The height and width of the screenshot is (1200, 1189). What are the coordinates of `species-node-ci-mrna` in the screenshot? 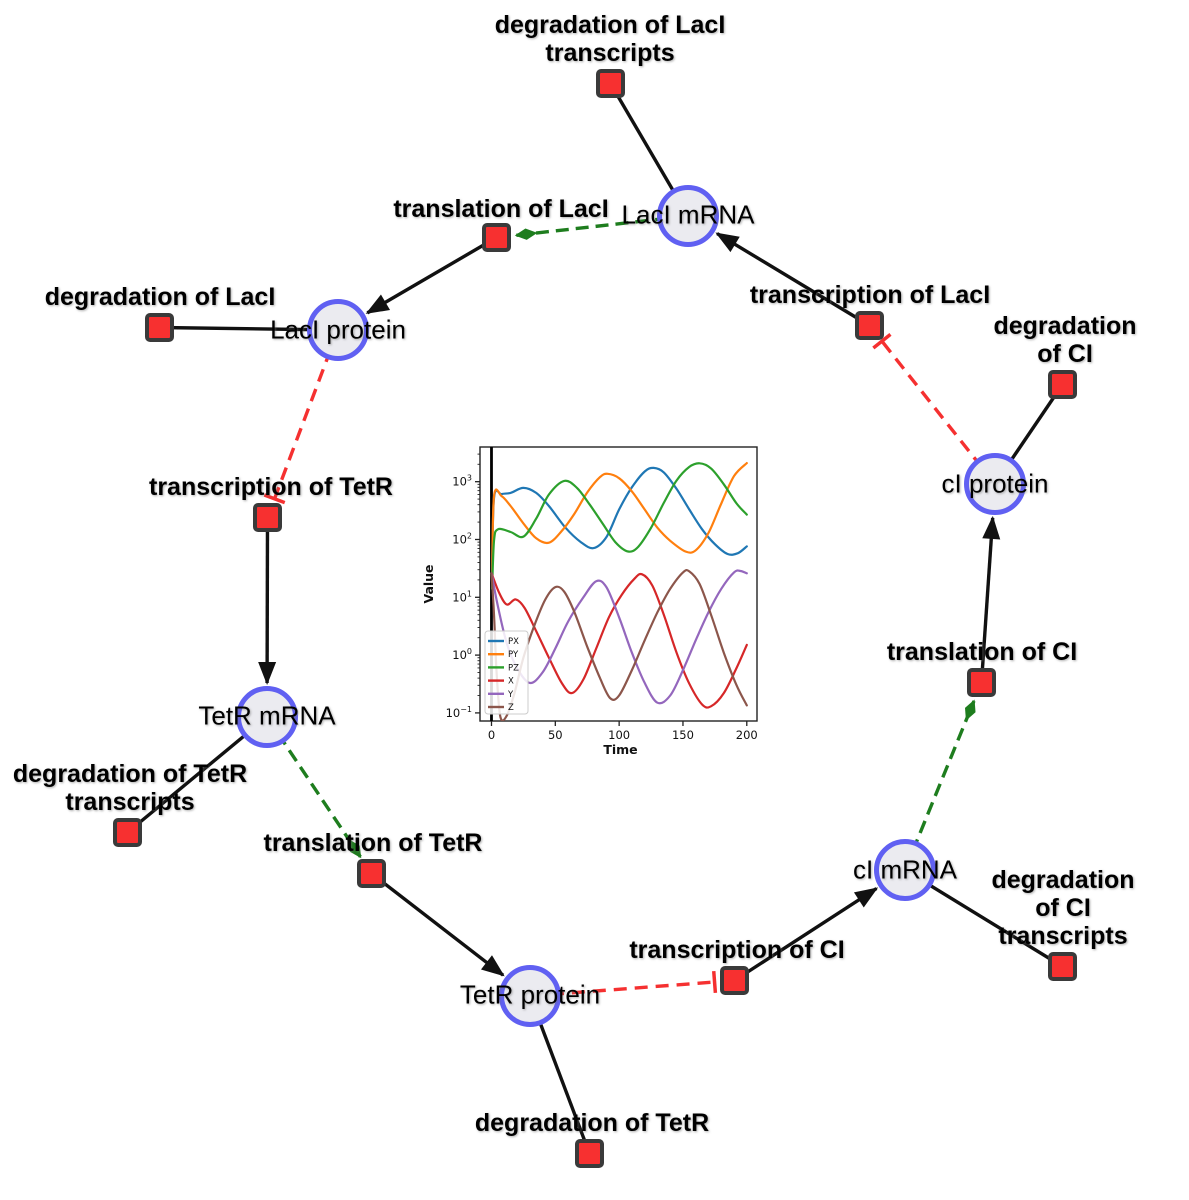 It's located at (905, 870).